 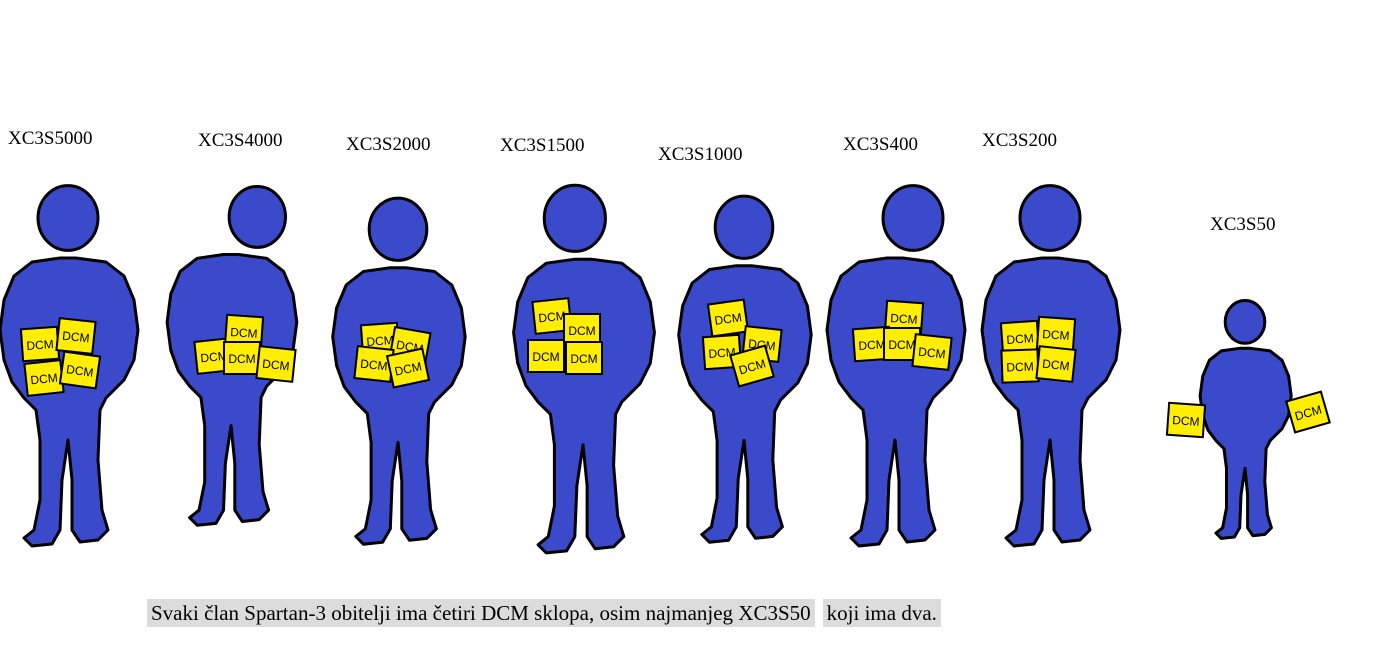 I want to click on figure-label: XC3S200, so click(x=1019, y=140).